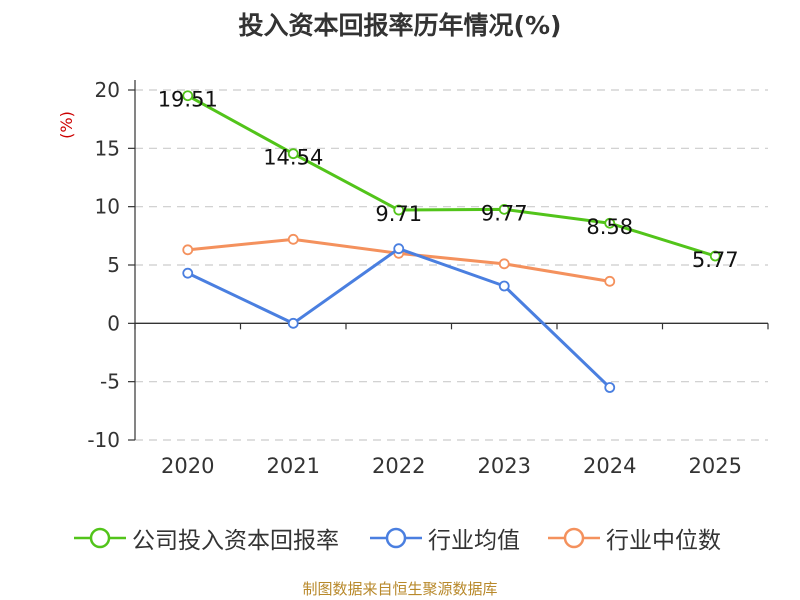 This screenshot has width=800, height=600. Describe the element at coordinates (66, 125) in the screenshot. I see `y-axis-unit-label: (%)` at that location.